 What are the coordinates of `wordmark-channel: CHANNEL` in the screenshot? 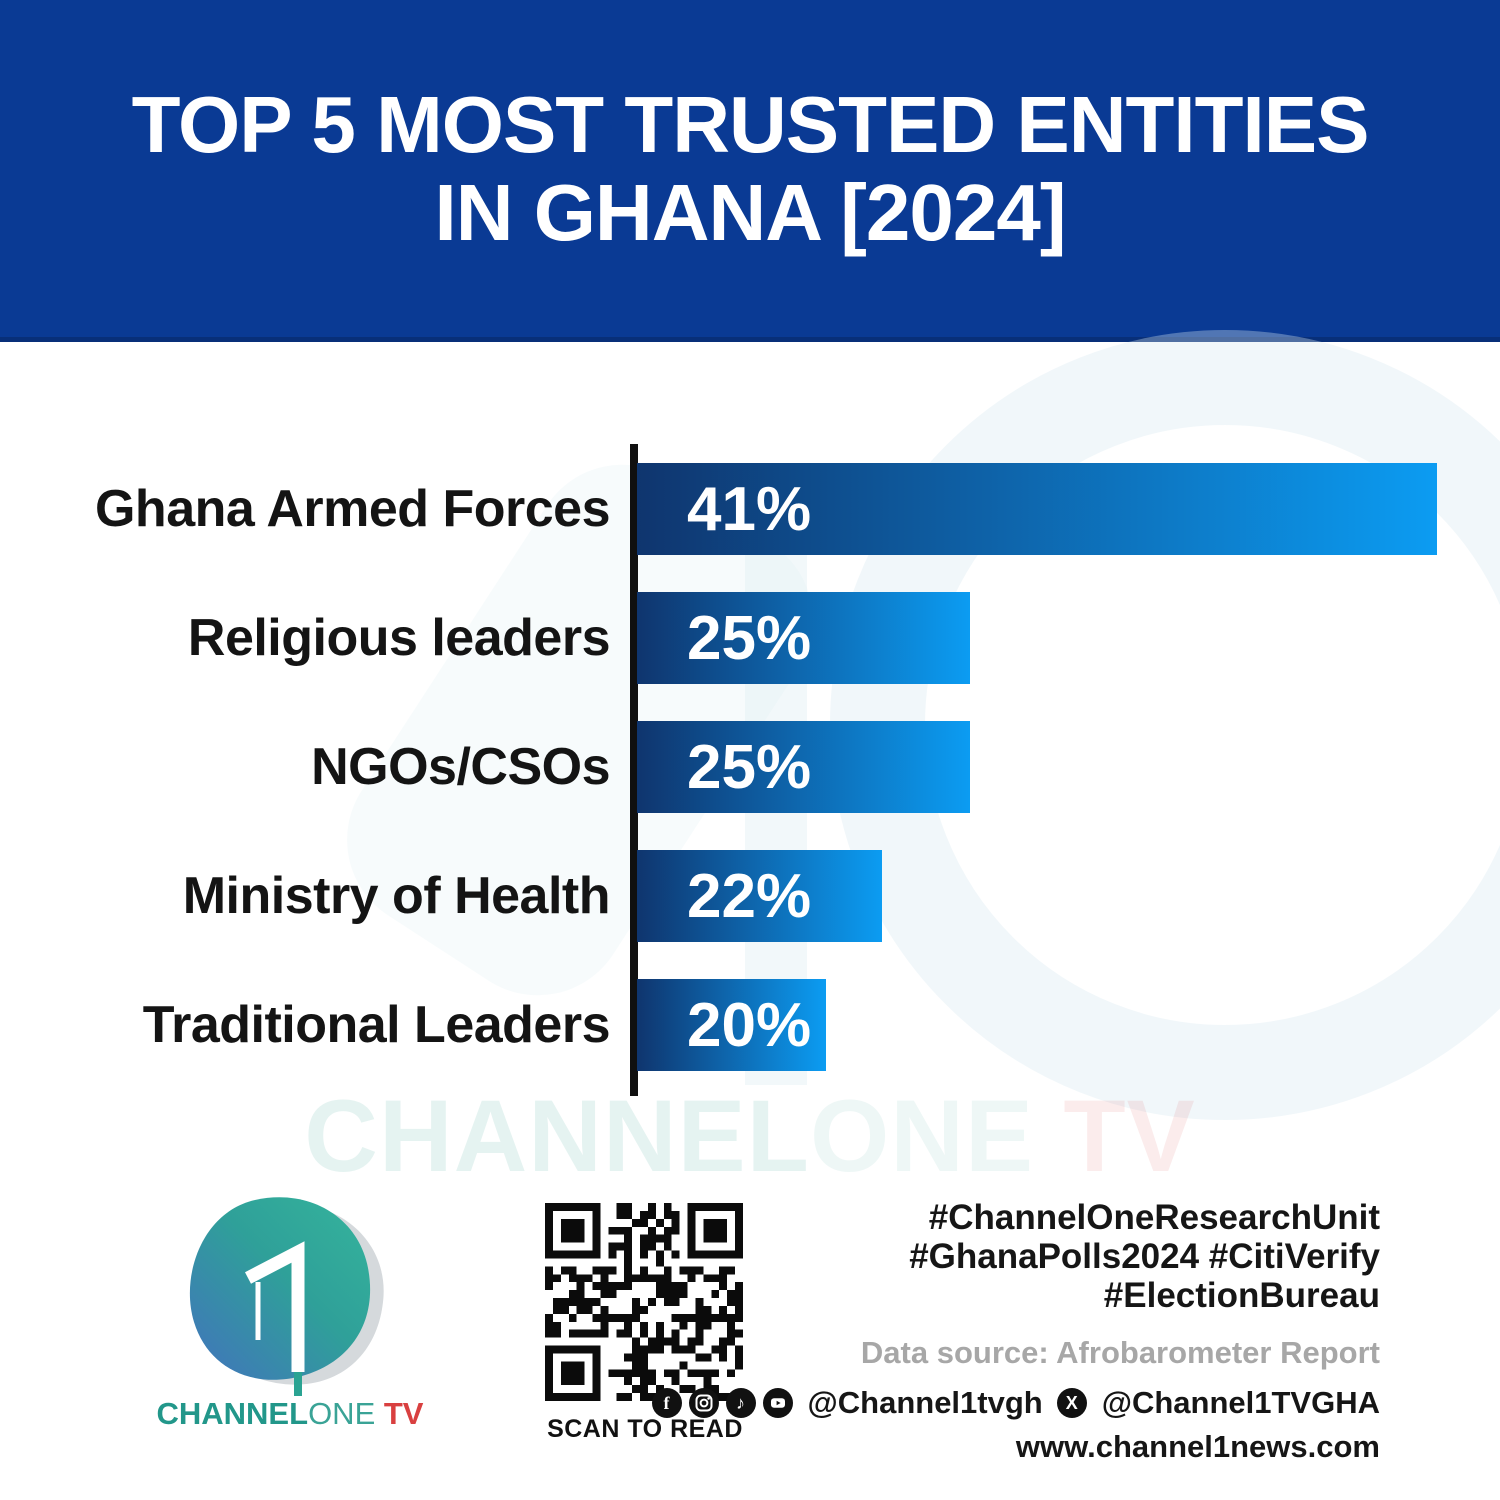 It's located at (232, 1413).